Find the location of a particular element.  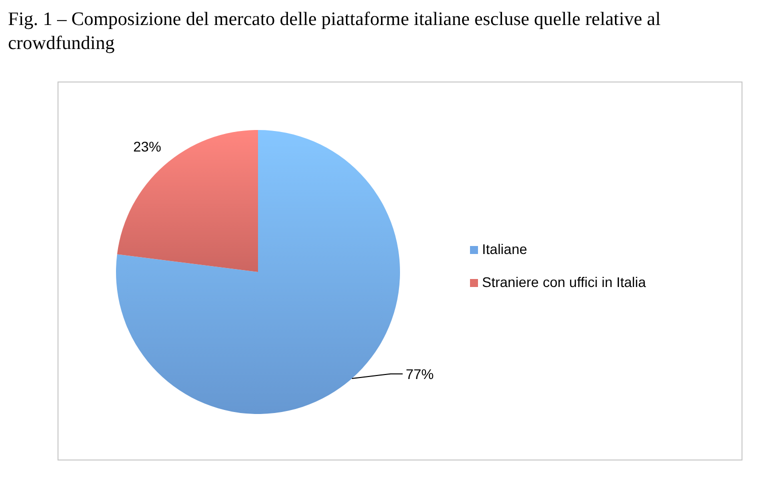

chart-title: Fig. 1 – Composizione del mercato delle piattaforme italiane escluse quelle relative al crowdfunding is located at coordinates (335, 32).